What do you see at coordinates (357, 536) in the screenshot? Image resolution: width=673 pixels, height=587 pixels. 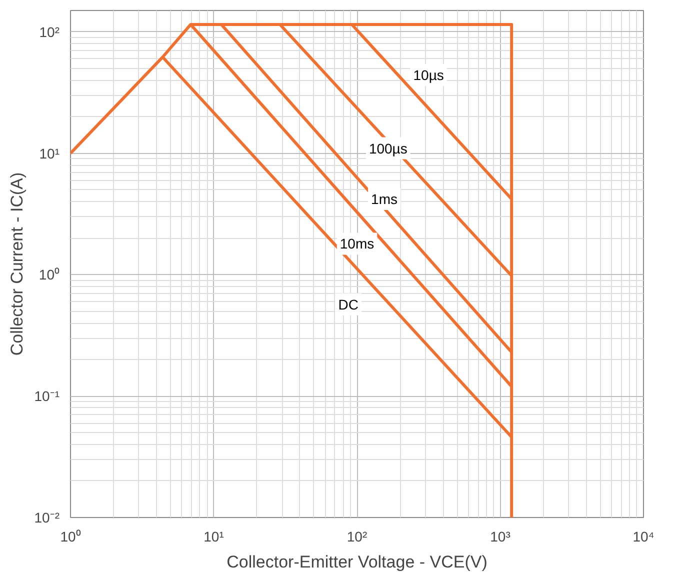 I see `x-tick-label: 10²` at bounding box center [357, 536].